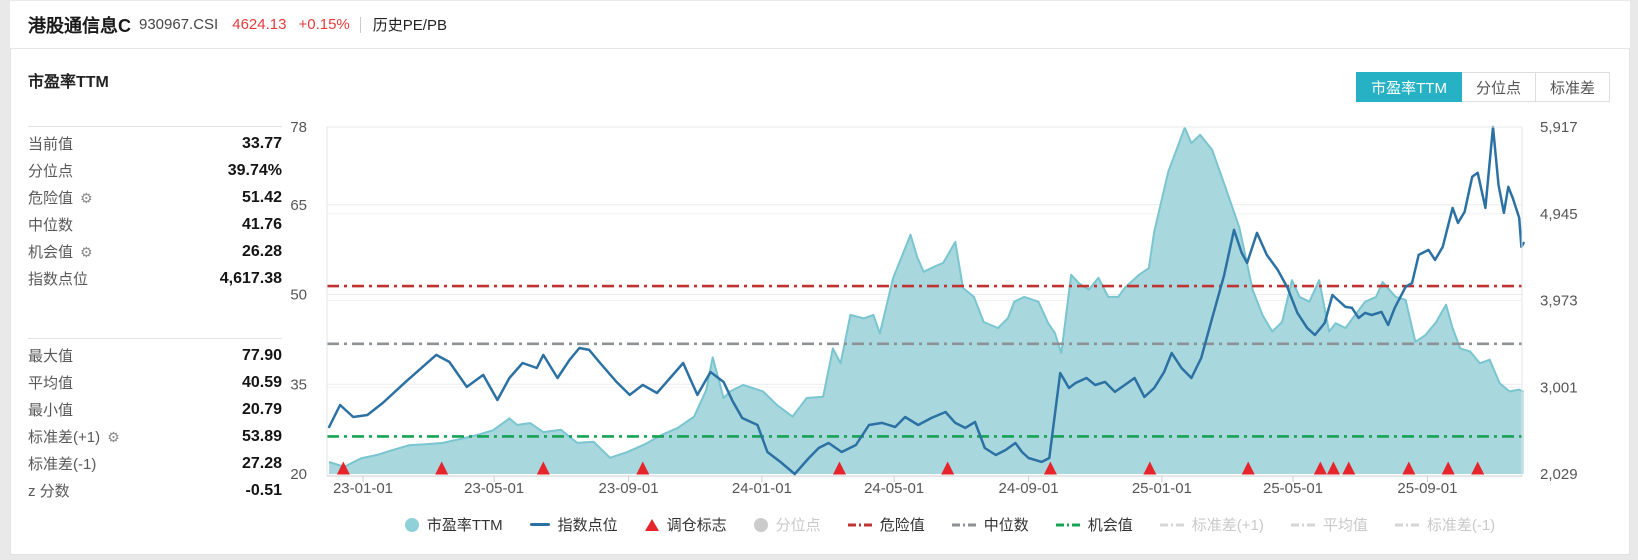 The width and height of the screenshot is (1638, 560). I want to click on legend-marker-std-minus1-icon, so click(1406, 524).